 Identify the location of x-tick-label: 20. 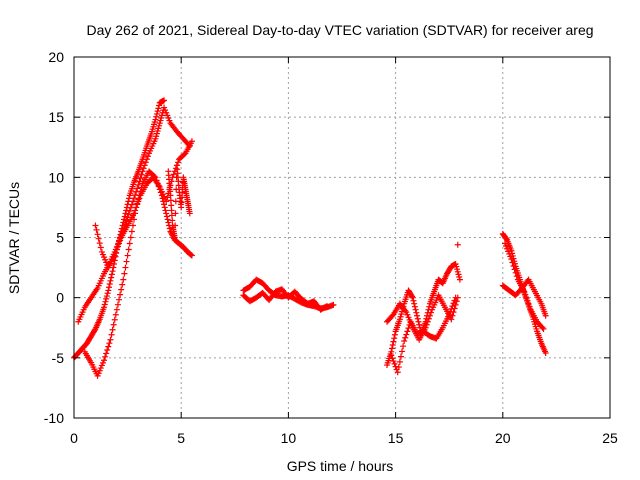
(503, 438).